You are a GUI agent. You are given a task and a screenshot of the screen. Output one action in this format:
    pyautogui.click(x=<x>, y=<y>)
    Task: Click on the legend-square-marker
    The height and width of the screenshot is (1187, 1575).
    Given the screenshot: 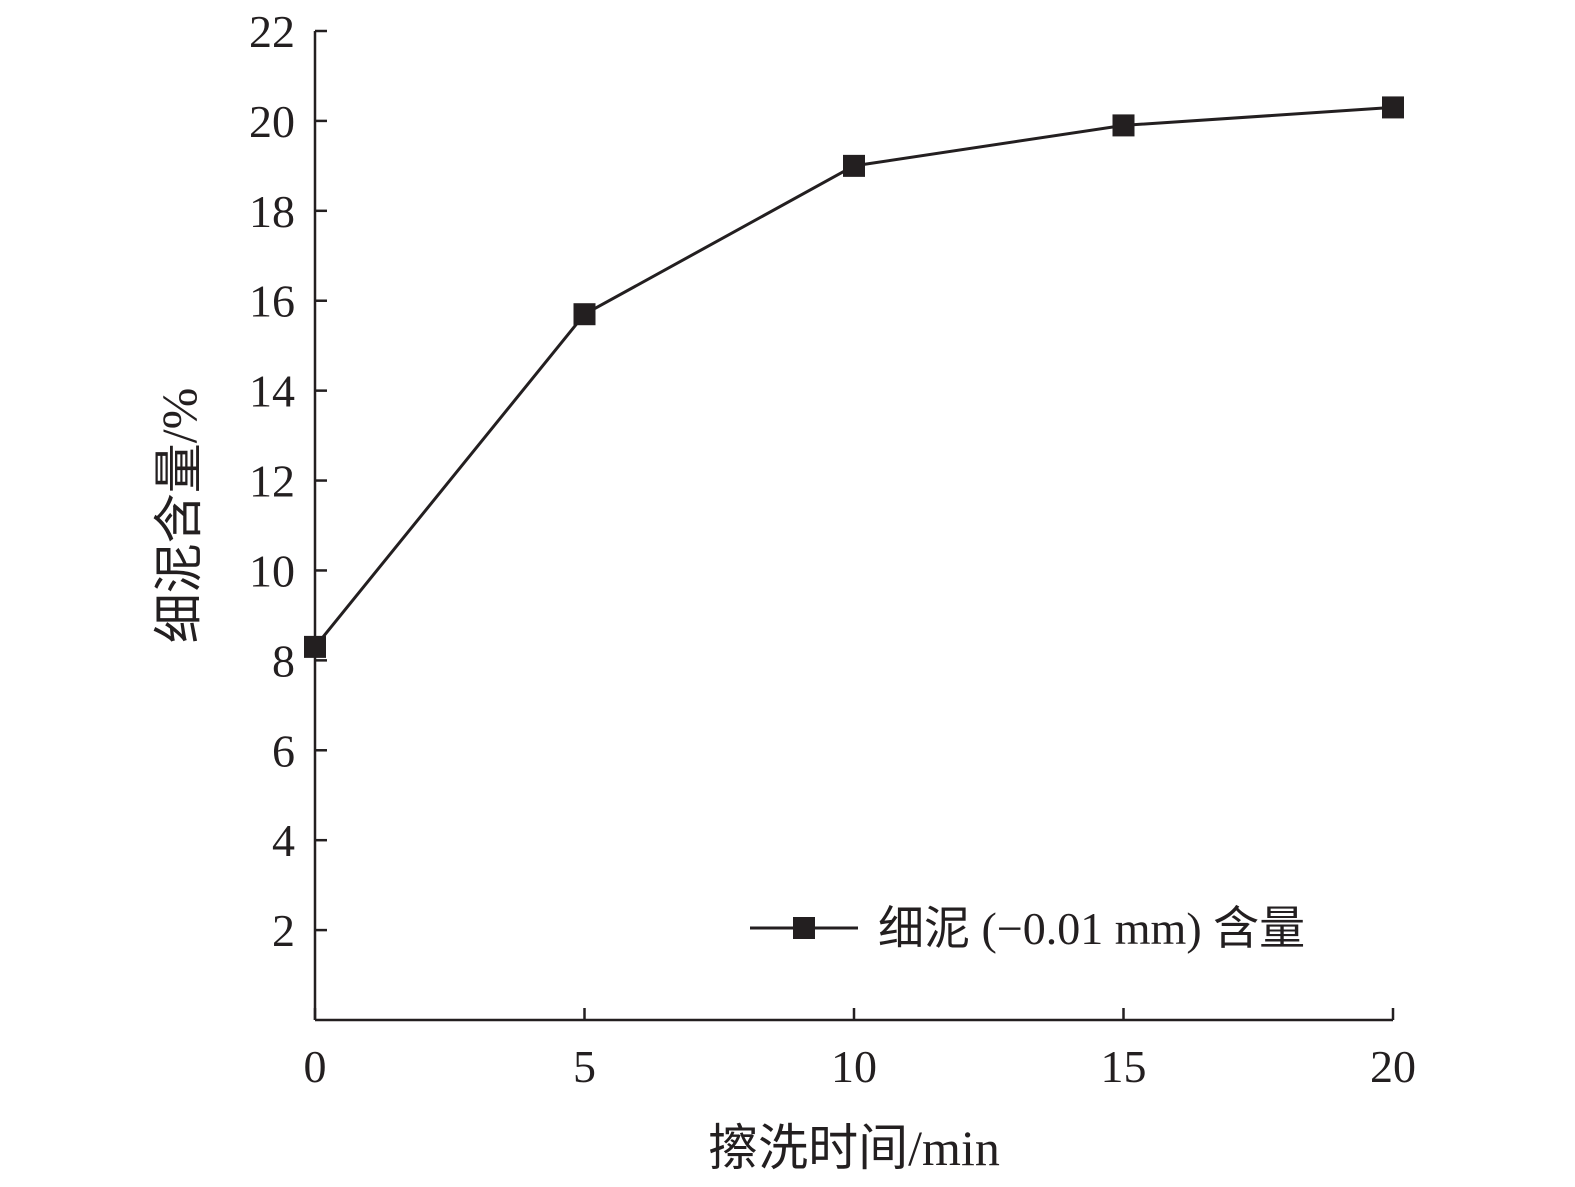 What is the action you would take?
    pyautogui.click(x=804, y=928)
    